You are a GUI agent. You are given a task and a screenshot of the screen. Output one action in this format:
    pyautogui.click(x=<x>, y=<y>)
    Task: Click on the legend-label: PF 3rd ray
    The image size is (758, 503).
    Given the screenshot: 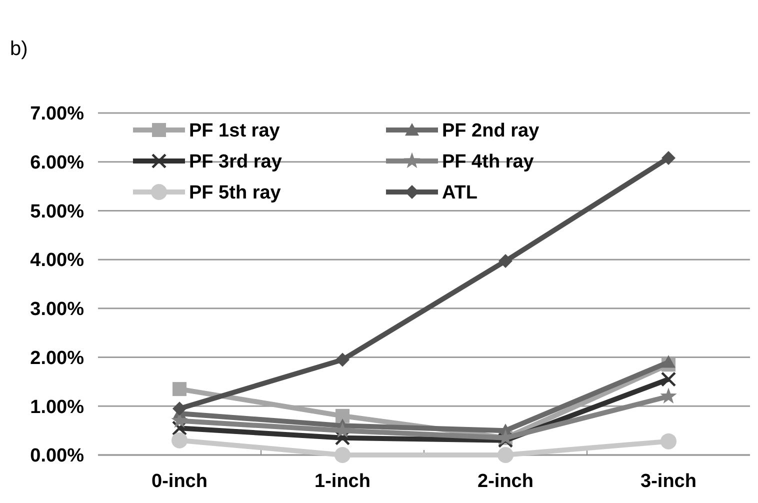 What is the action you would take?
    pyautogui.click(x=235, y=162)
    